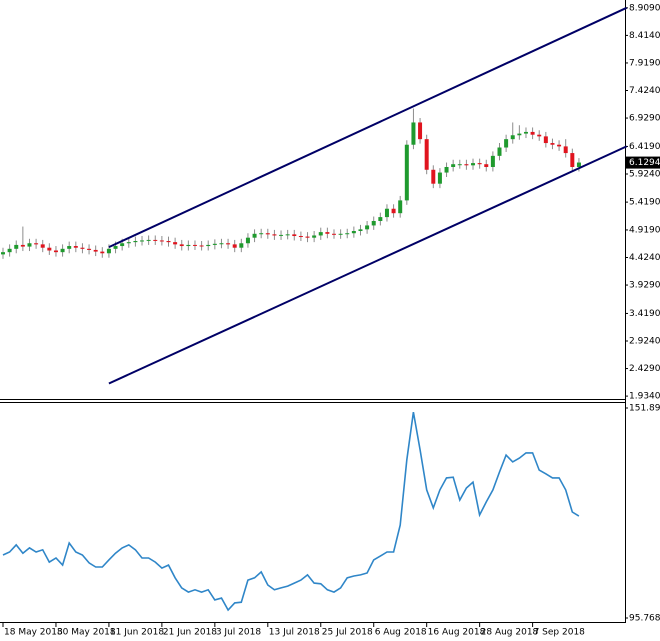 The width and height of the screenshot is (660, 641). I want to click on last-price-label: 6.1294, so click(644, 163).